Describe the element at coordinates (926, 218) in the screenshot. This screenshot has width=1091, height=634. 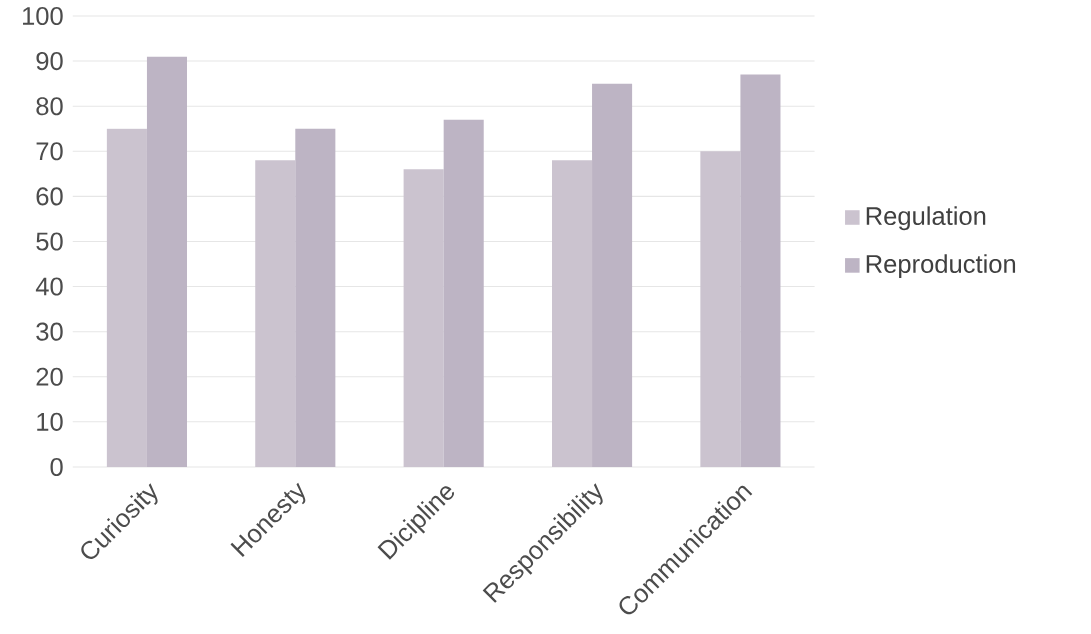
I see `legend-label: Regulation` at that location.